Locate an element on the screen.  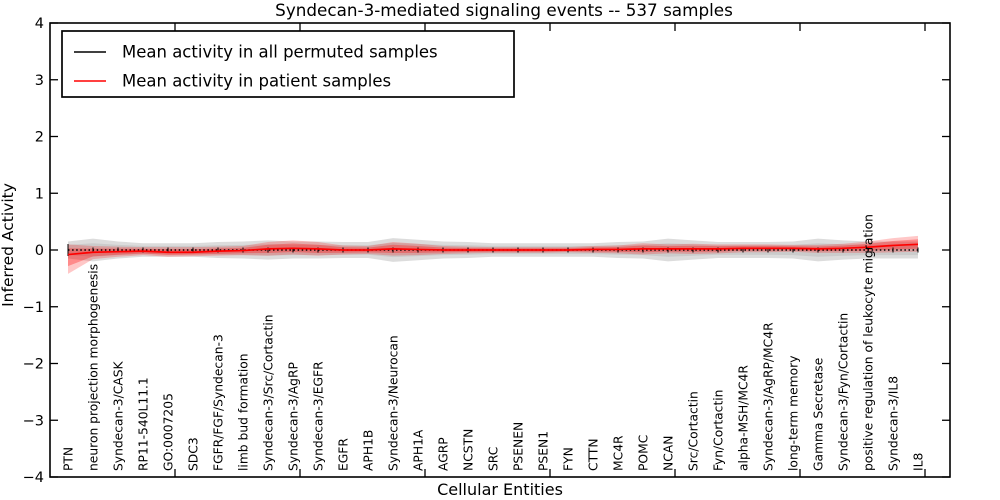
entity-label: Syndecan-3/Fyn/Cortactin is located at coordinates (843, 392).